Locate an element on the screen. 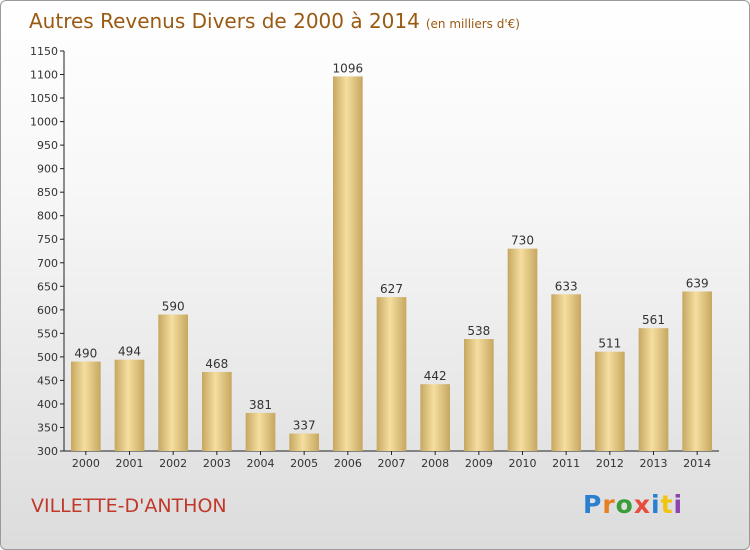  logo-letter: t is located at coordinates (667, 504).